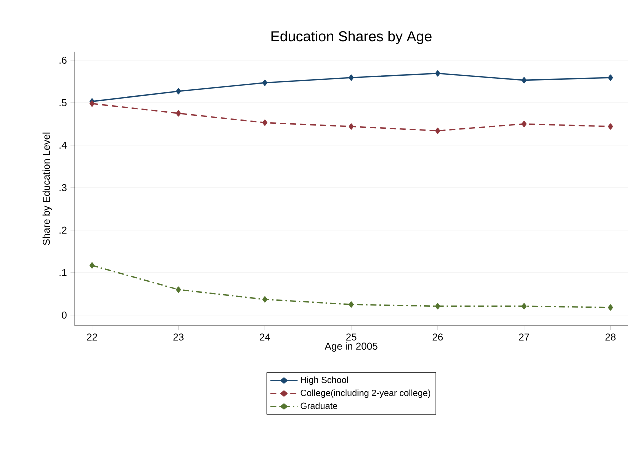 Image resolution: width=632 pixels, height=466 pixels. What do you see at coordinates (63, 272) in the screenshot?
I see `y-tick-label: .1` at bounding box center [63, 272].